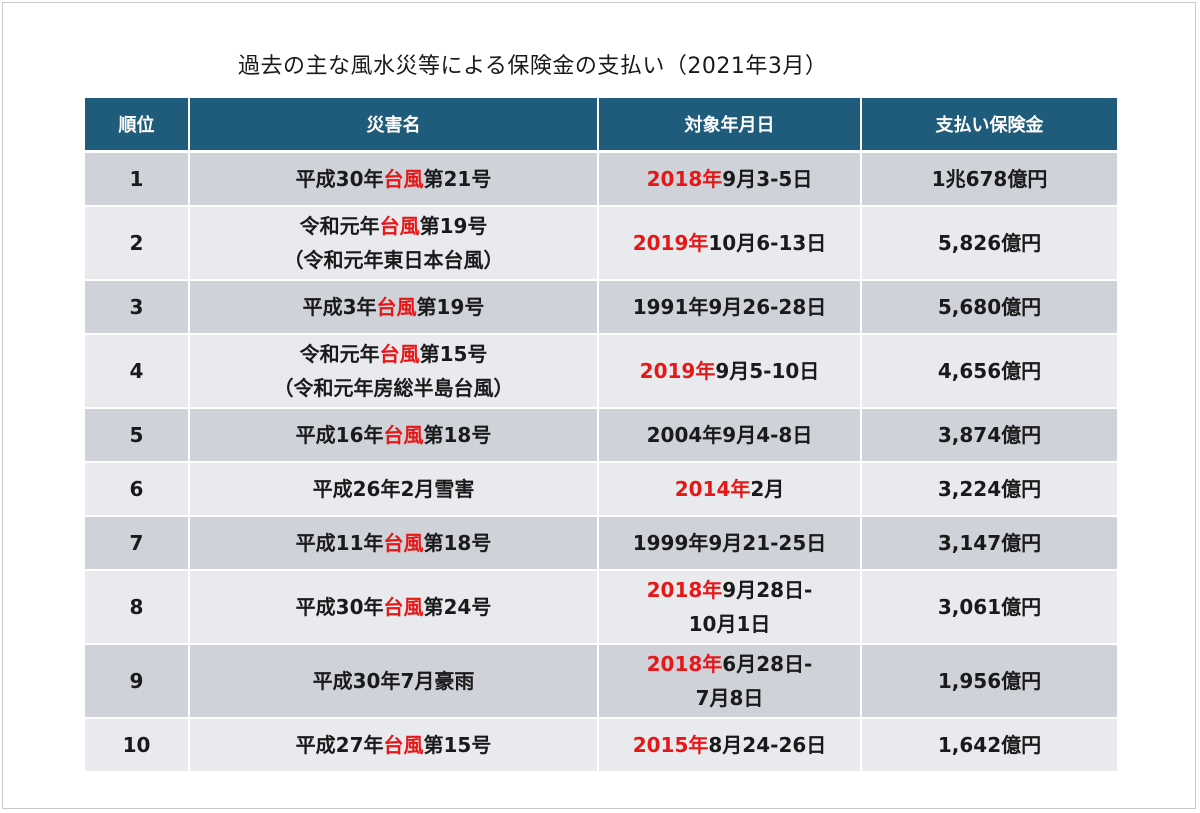 This screenshot has width=1200, height=813. I want to click on table-row: 3 平成3年台風第19号 1991年9月26-28日 5,680億円, so click(601, 307).